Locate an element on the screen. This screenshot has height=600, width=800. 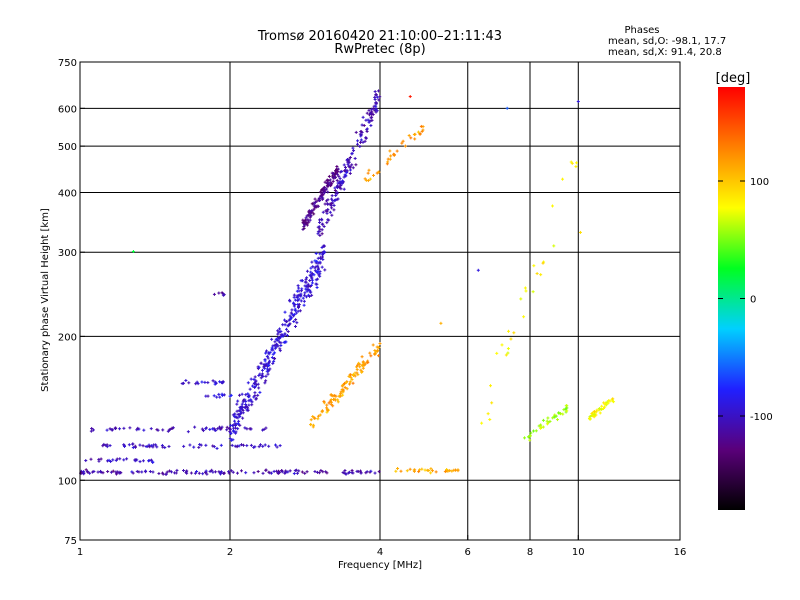
y-axis-label: Stationary phase Virtual Height [km] is located at coordinates (45, 300).